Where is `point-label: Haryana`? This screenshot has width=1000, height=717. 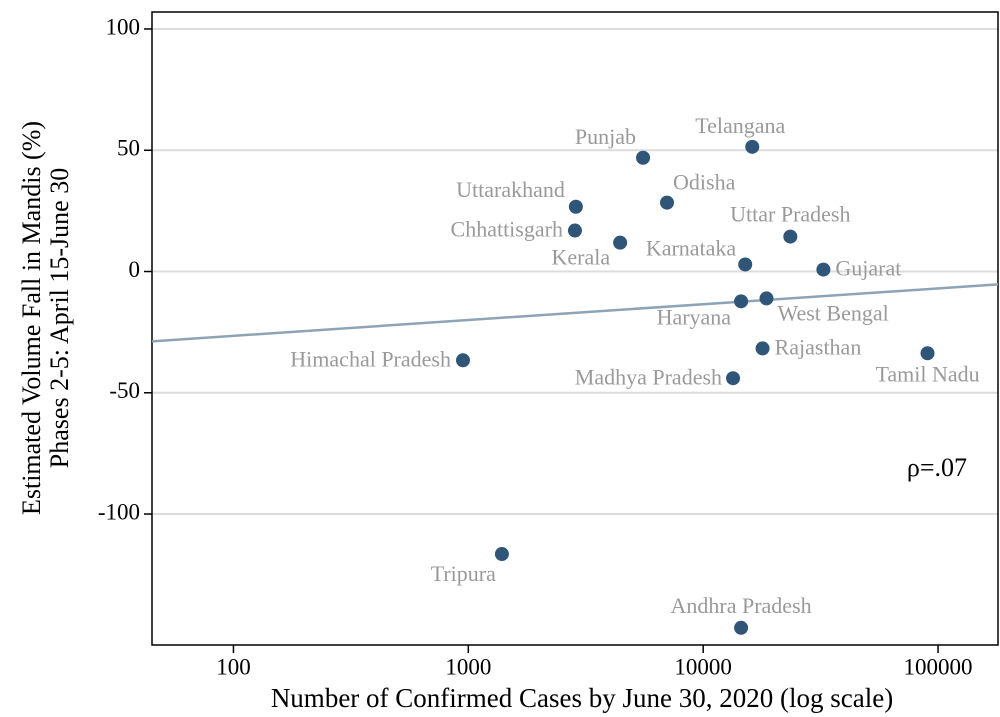 point-label: Haryana is located at coordinates (694, 316).